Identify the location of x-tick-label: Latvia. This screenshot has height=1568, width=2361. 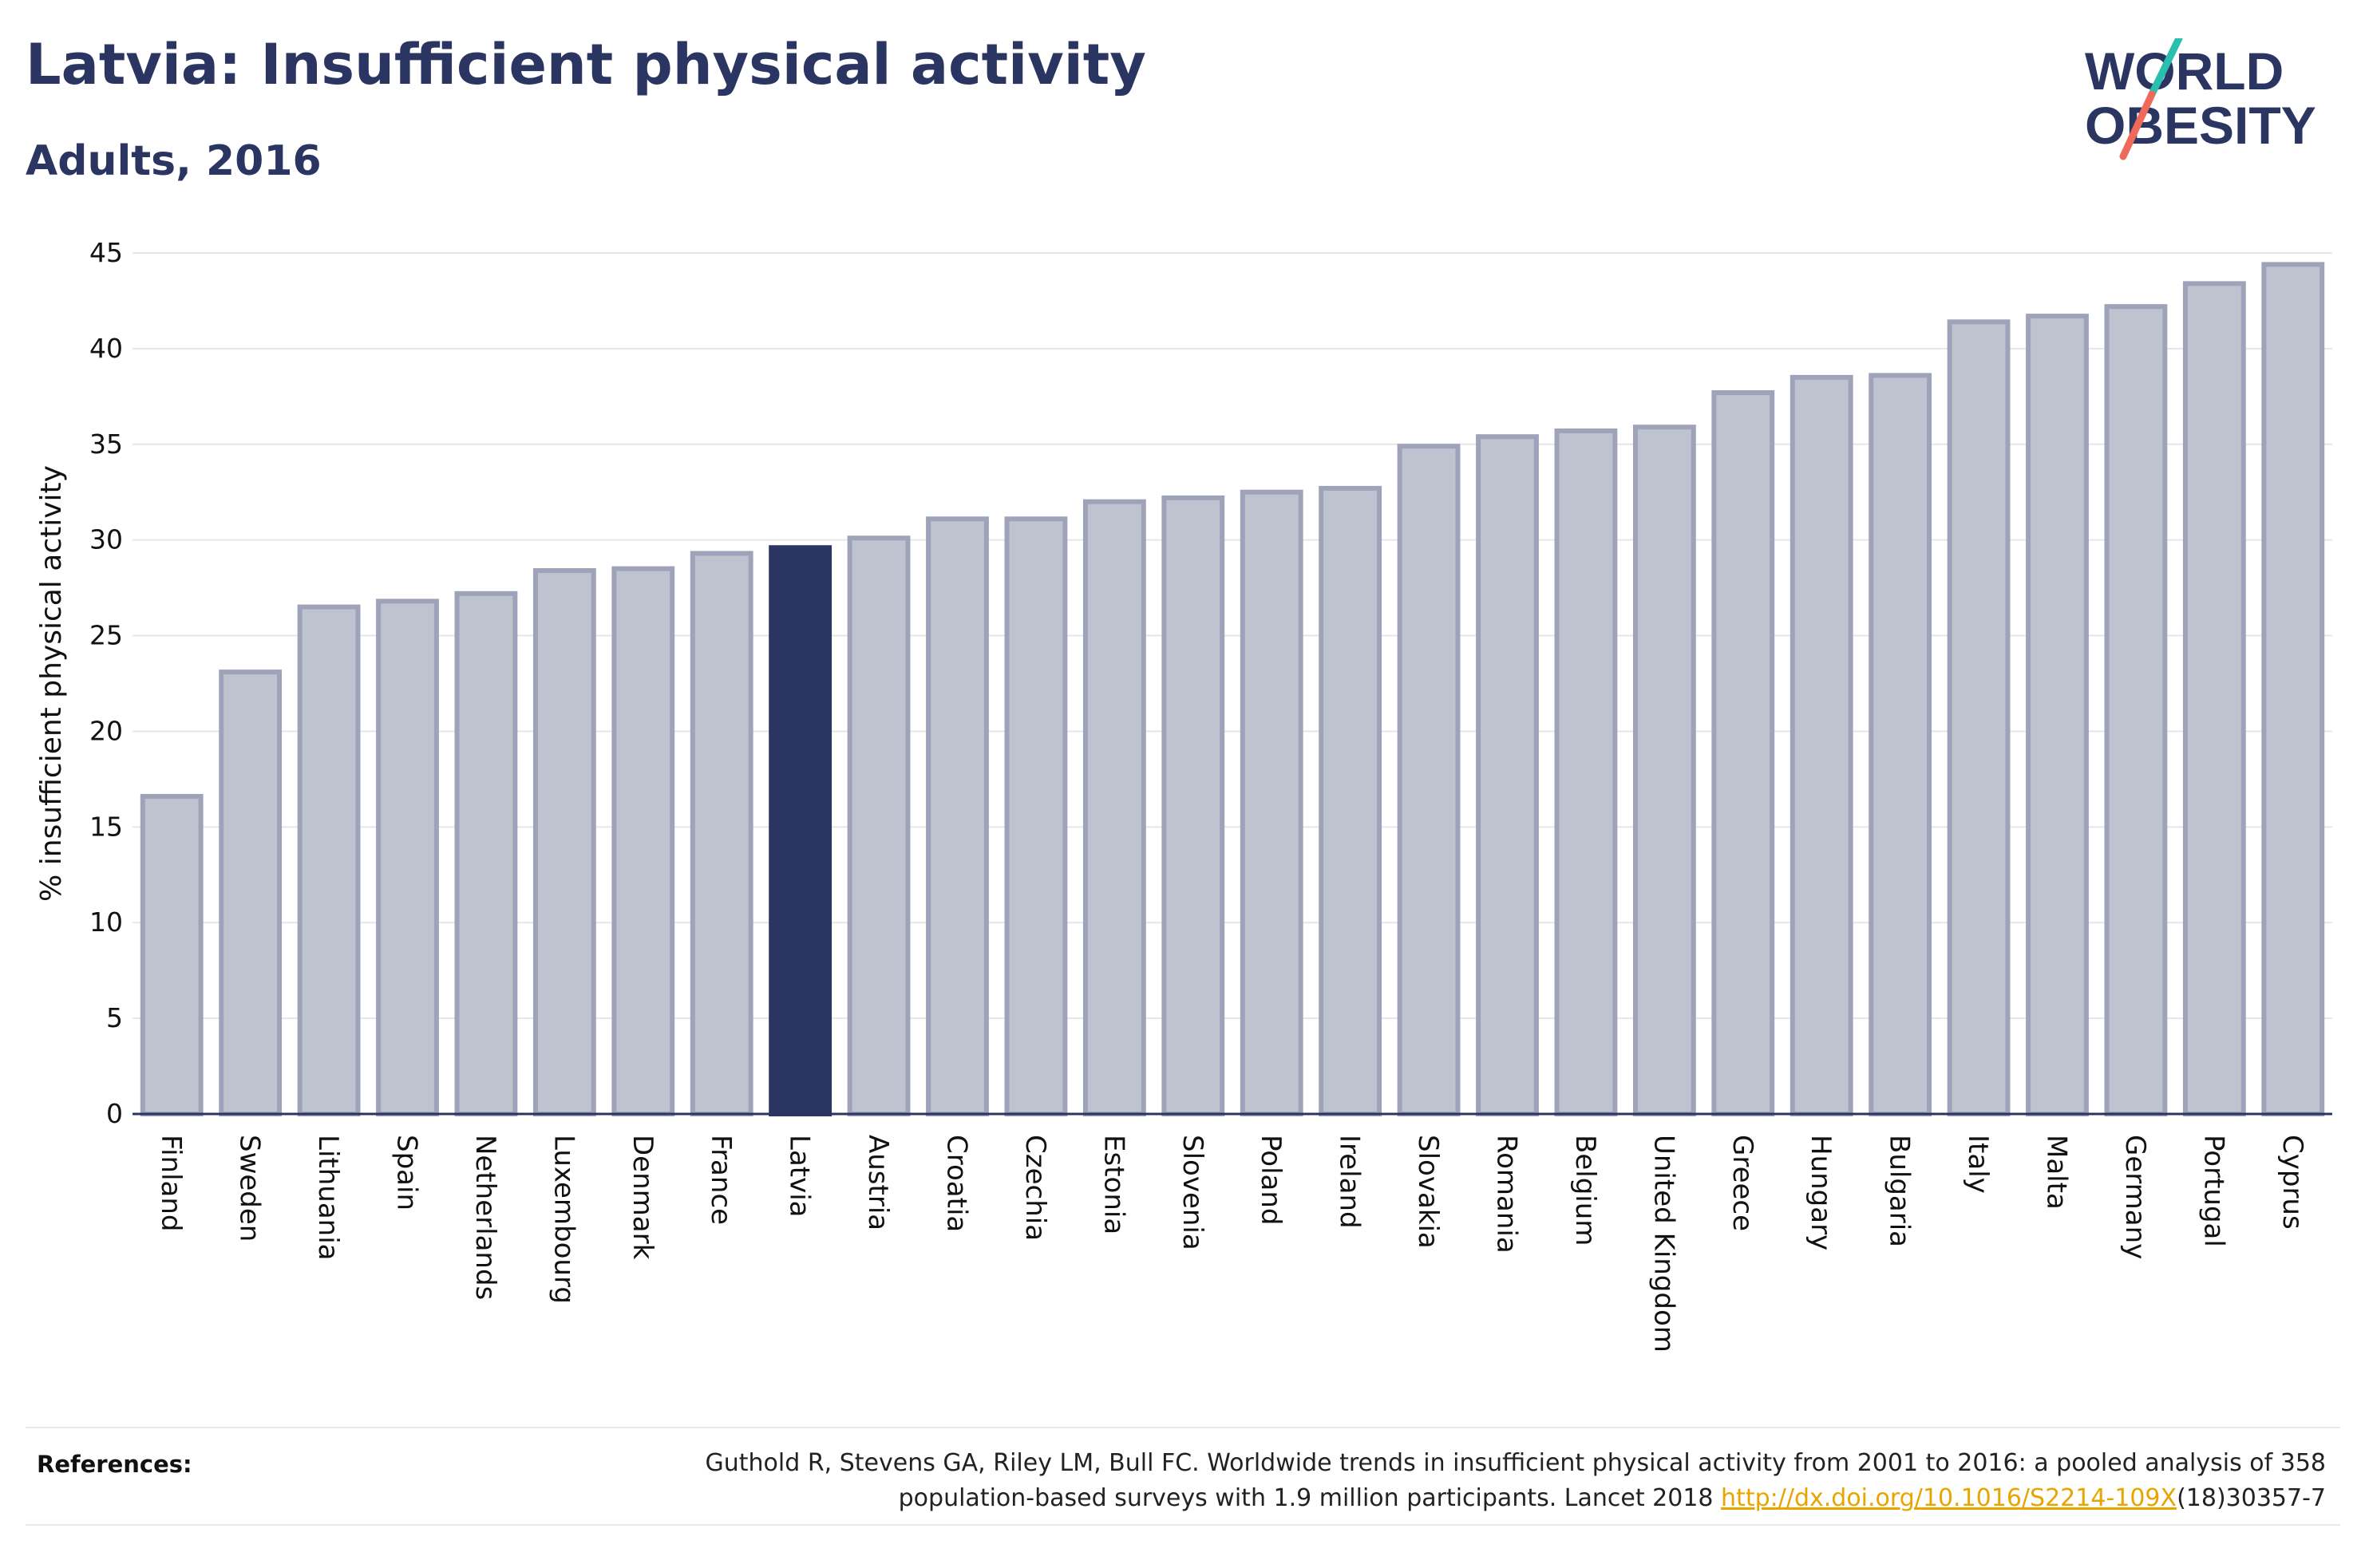
(800, 1176).